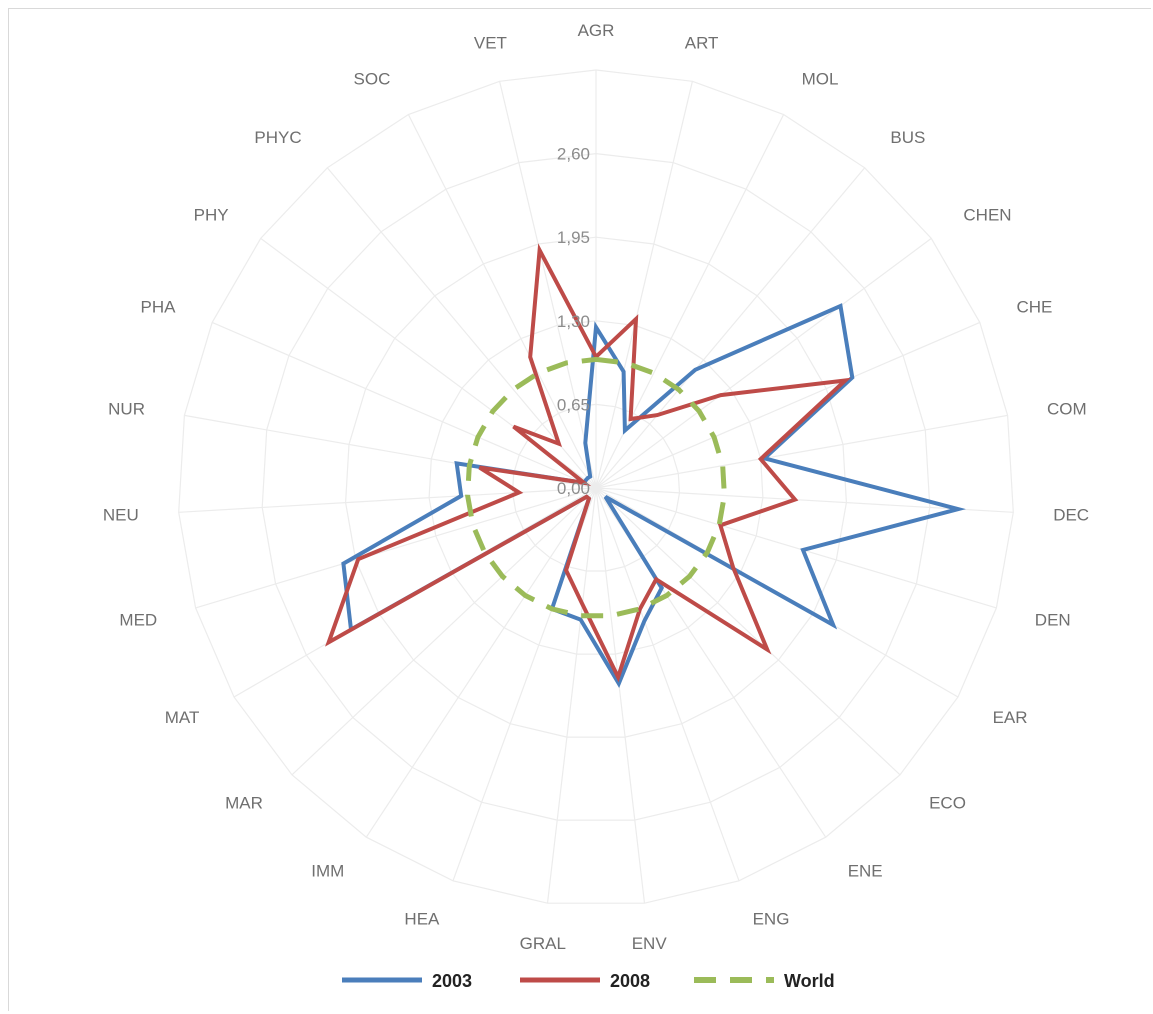  I want to click on tick-labels: 0,00 0,65 1,30 1,95 2,60, so click(573, 321).